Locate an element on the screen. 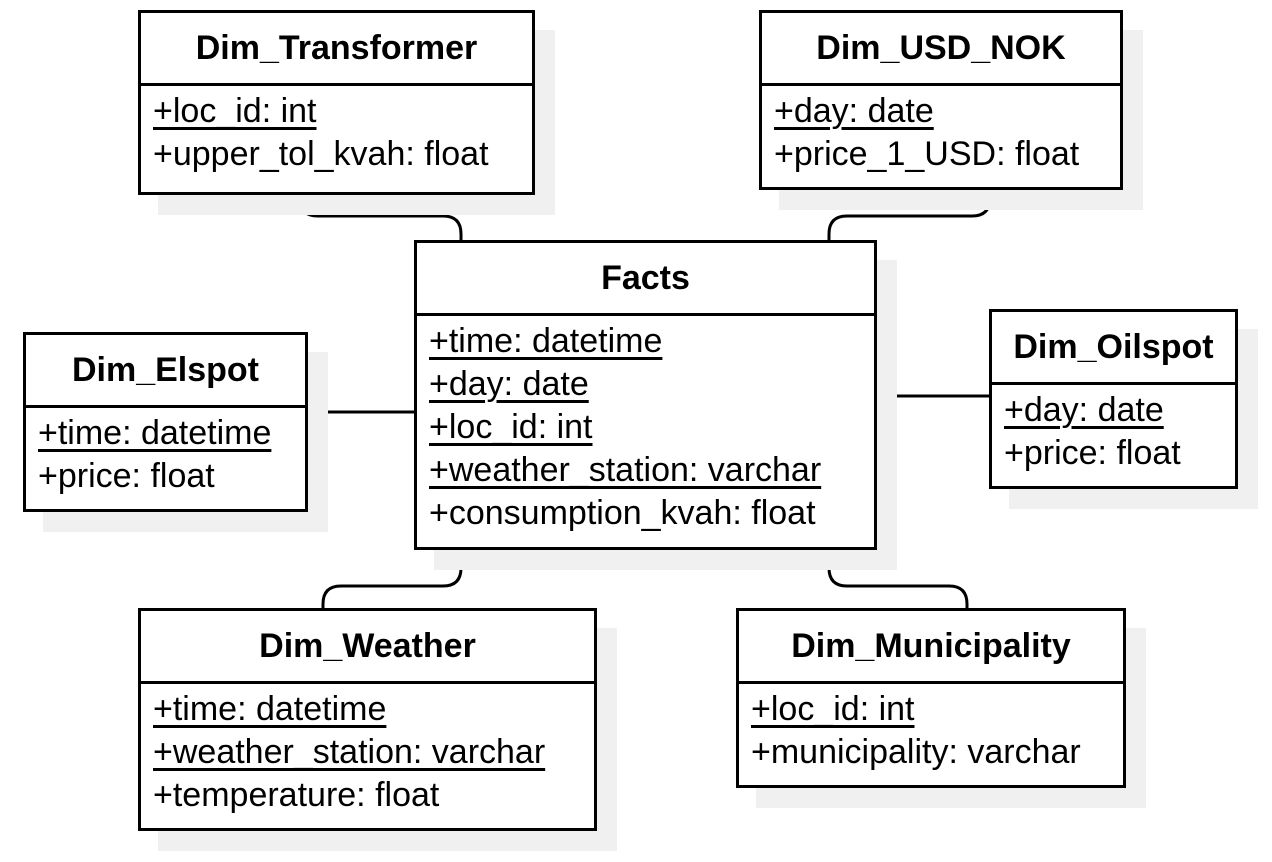 Image resolution: width=1272 pixels, height=862 pixels. attribute: +consumption_kvah: float is located at coordinates (622, 513).